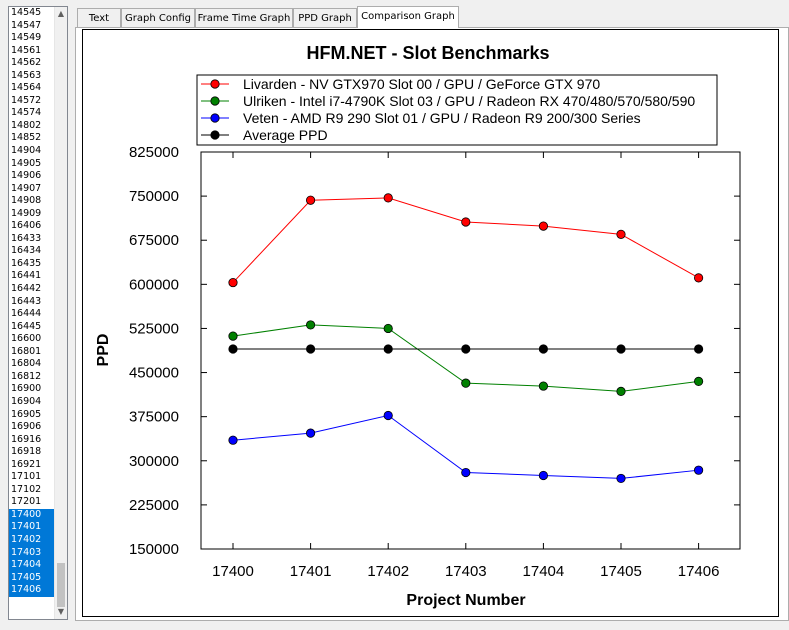 The width and height of the screenshot is (789, 630). What do you see at coordinates (26, 326) in the screenshot?
I see `list-item: 16445` at bounding box center [26, 326].